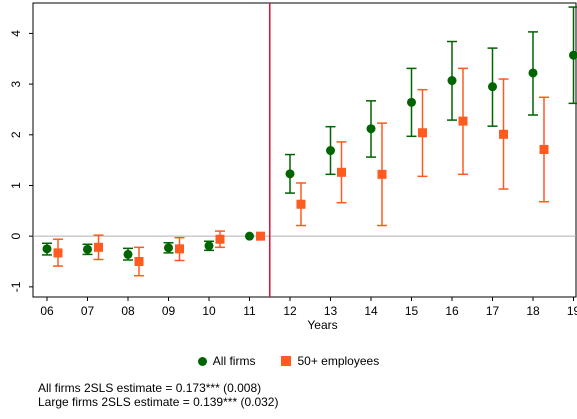  What do you see at coordinates (16, 134) in the screenshot?
I see `y-tick-label: 2` at bounding box center [16, 134].